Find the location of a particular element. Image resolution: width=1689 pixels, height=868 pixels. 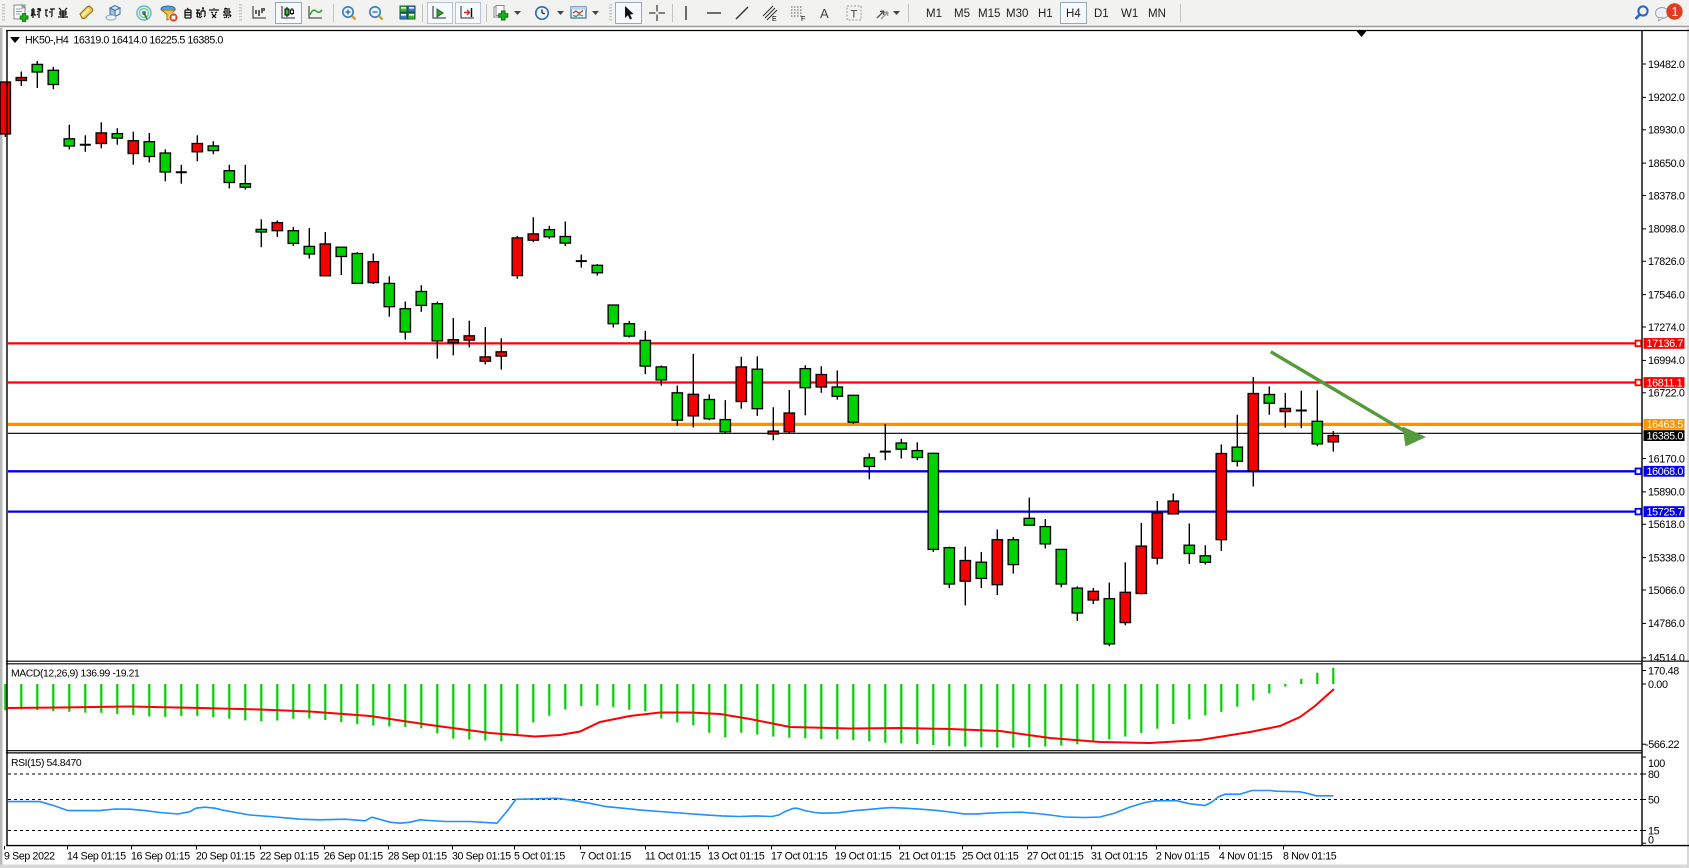

svg-text: 22 Sep 01:15 is located at coordinates (289, 857).